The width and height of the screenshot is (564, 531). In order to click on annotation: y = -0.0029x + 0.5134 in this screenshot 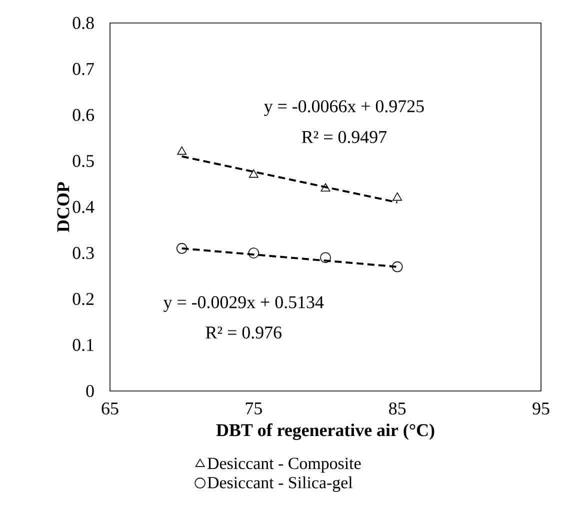, I will do `click(243, 304)`.